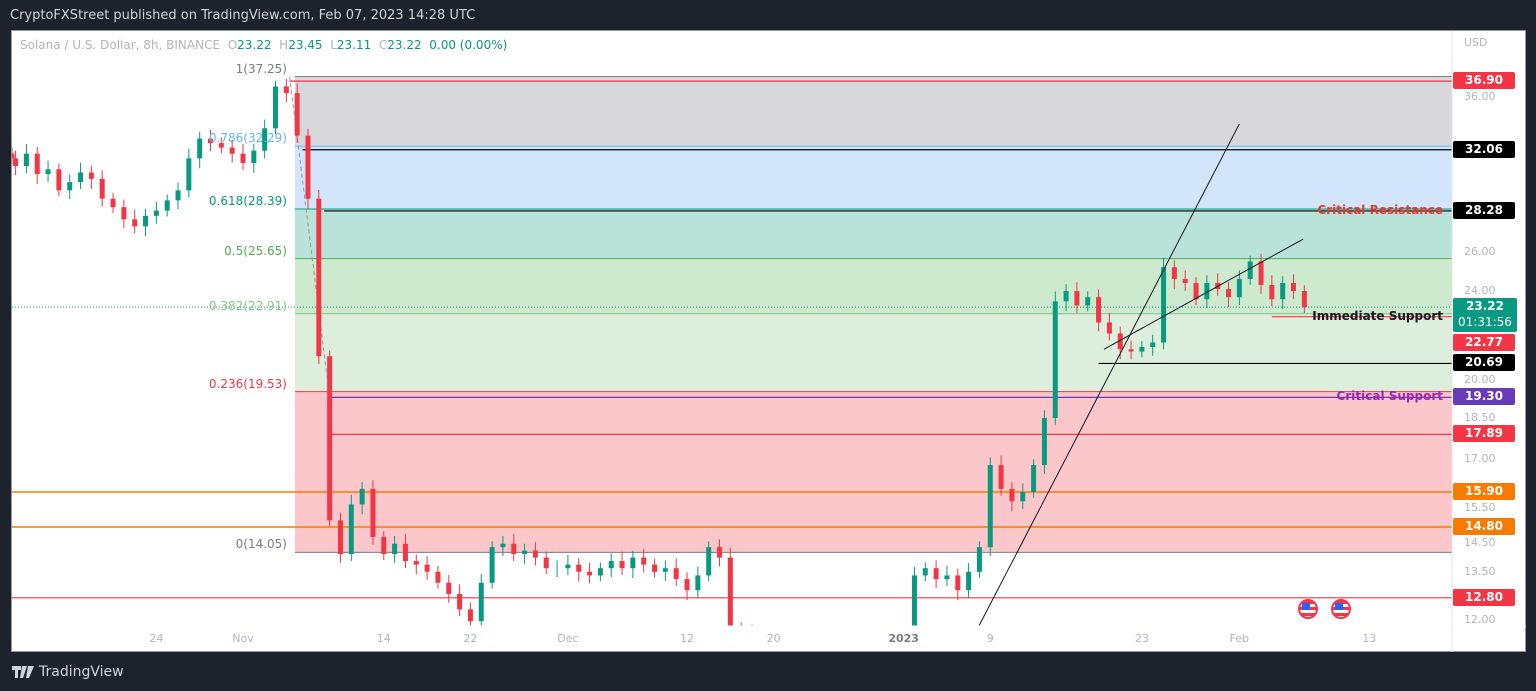 The height and width of the screenshot is (691, 1536). Describe the element at coordinates (404, 45) in the screenshot. I see `close-value: 23.22` at that location.